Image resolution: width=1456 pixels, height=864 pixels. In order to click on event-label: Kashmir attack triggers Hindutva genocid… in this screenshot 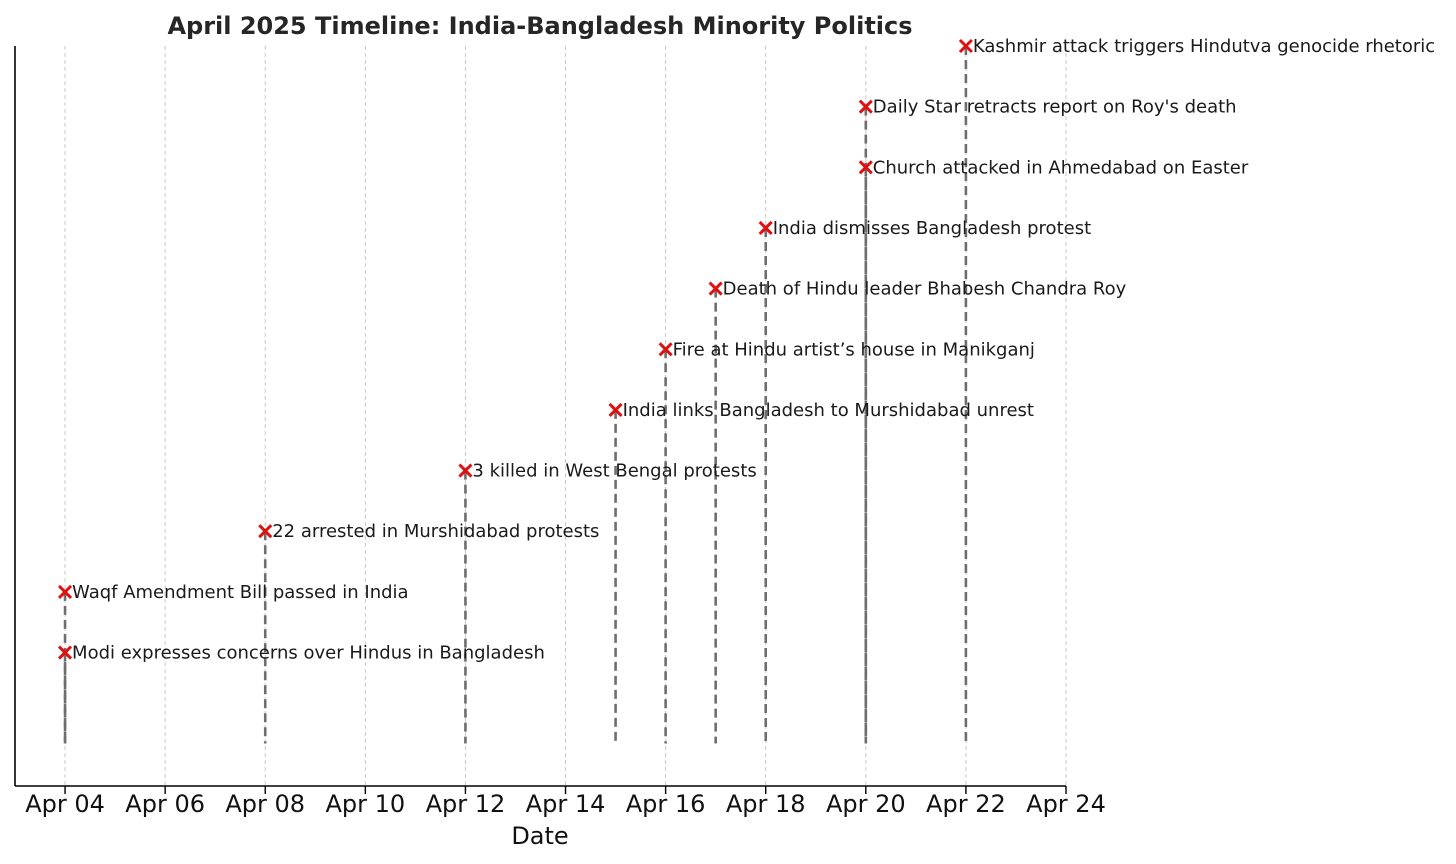, I will do `click(1204, 46)`.